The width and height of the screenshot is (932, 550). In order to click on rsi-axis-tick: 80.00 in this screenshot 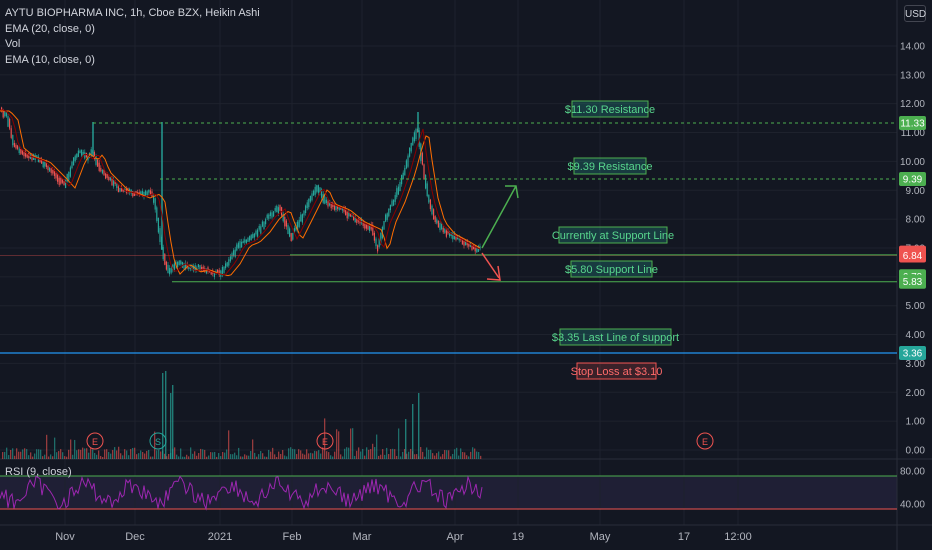, I will do `click(912, 472)`.